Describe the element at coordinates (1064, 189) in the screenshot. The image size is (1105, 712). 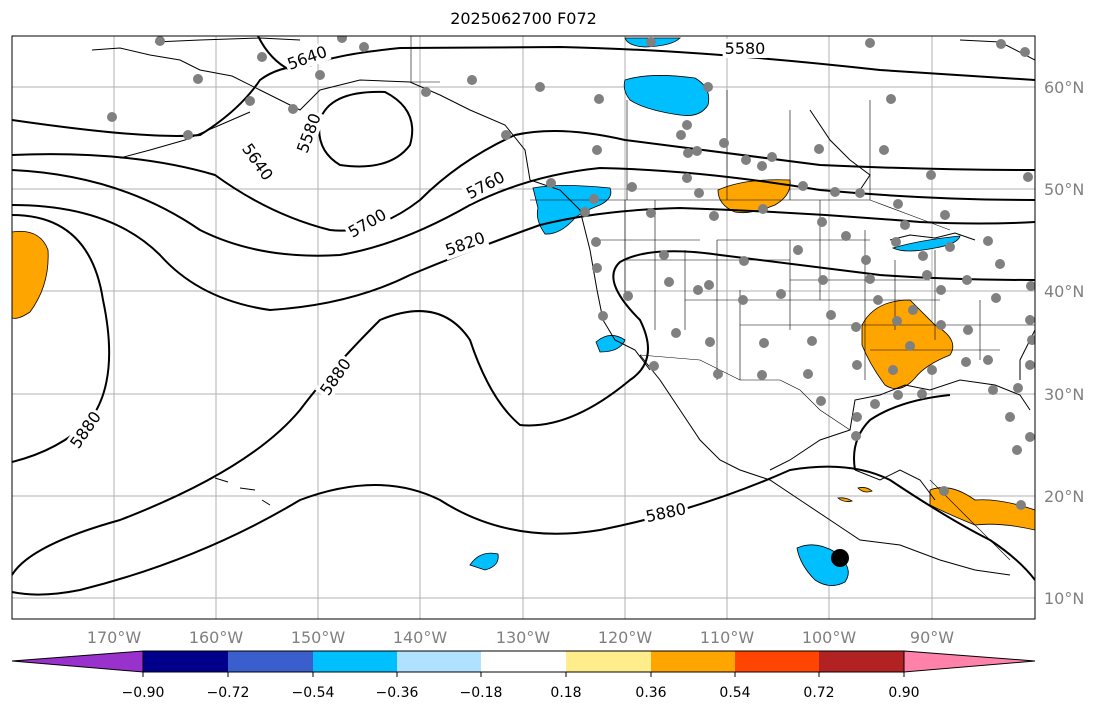
I see `lat-label-50: 50°N` at that location.